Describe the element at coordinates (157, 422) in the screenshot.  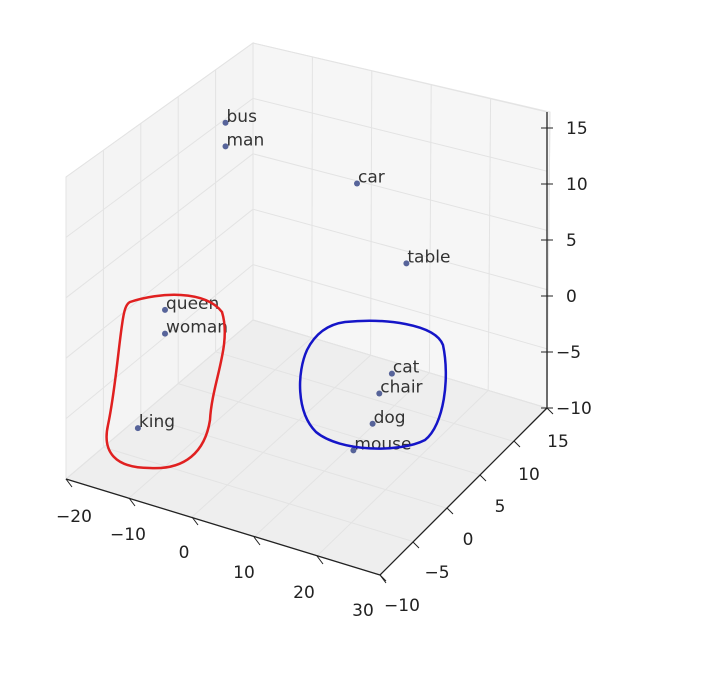
I see `data-point-label: king` at that location.